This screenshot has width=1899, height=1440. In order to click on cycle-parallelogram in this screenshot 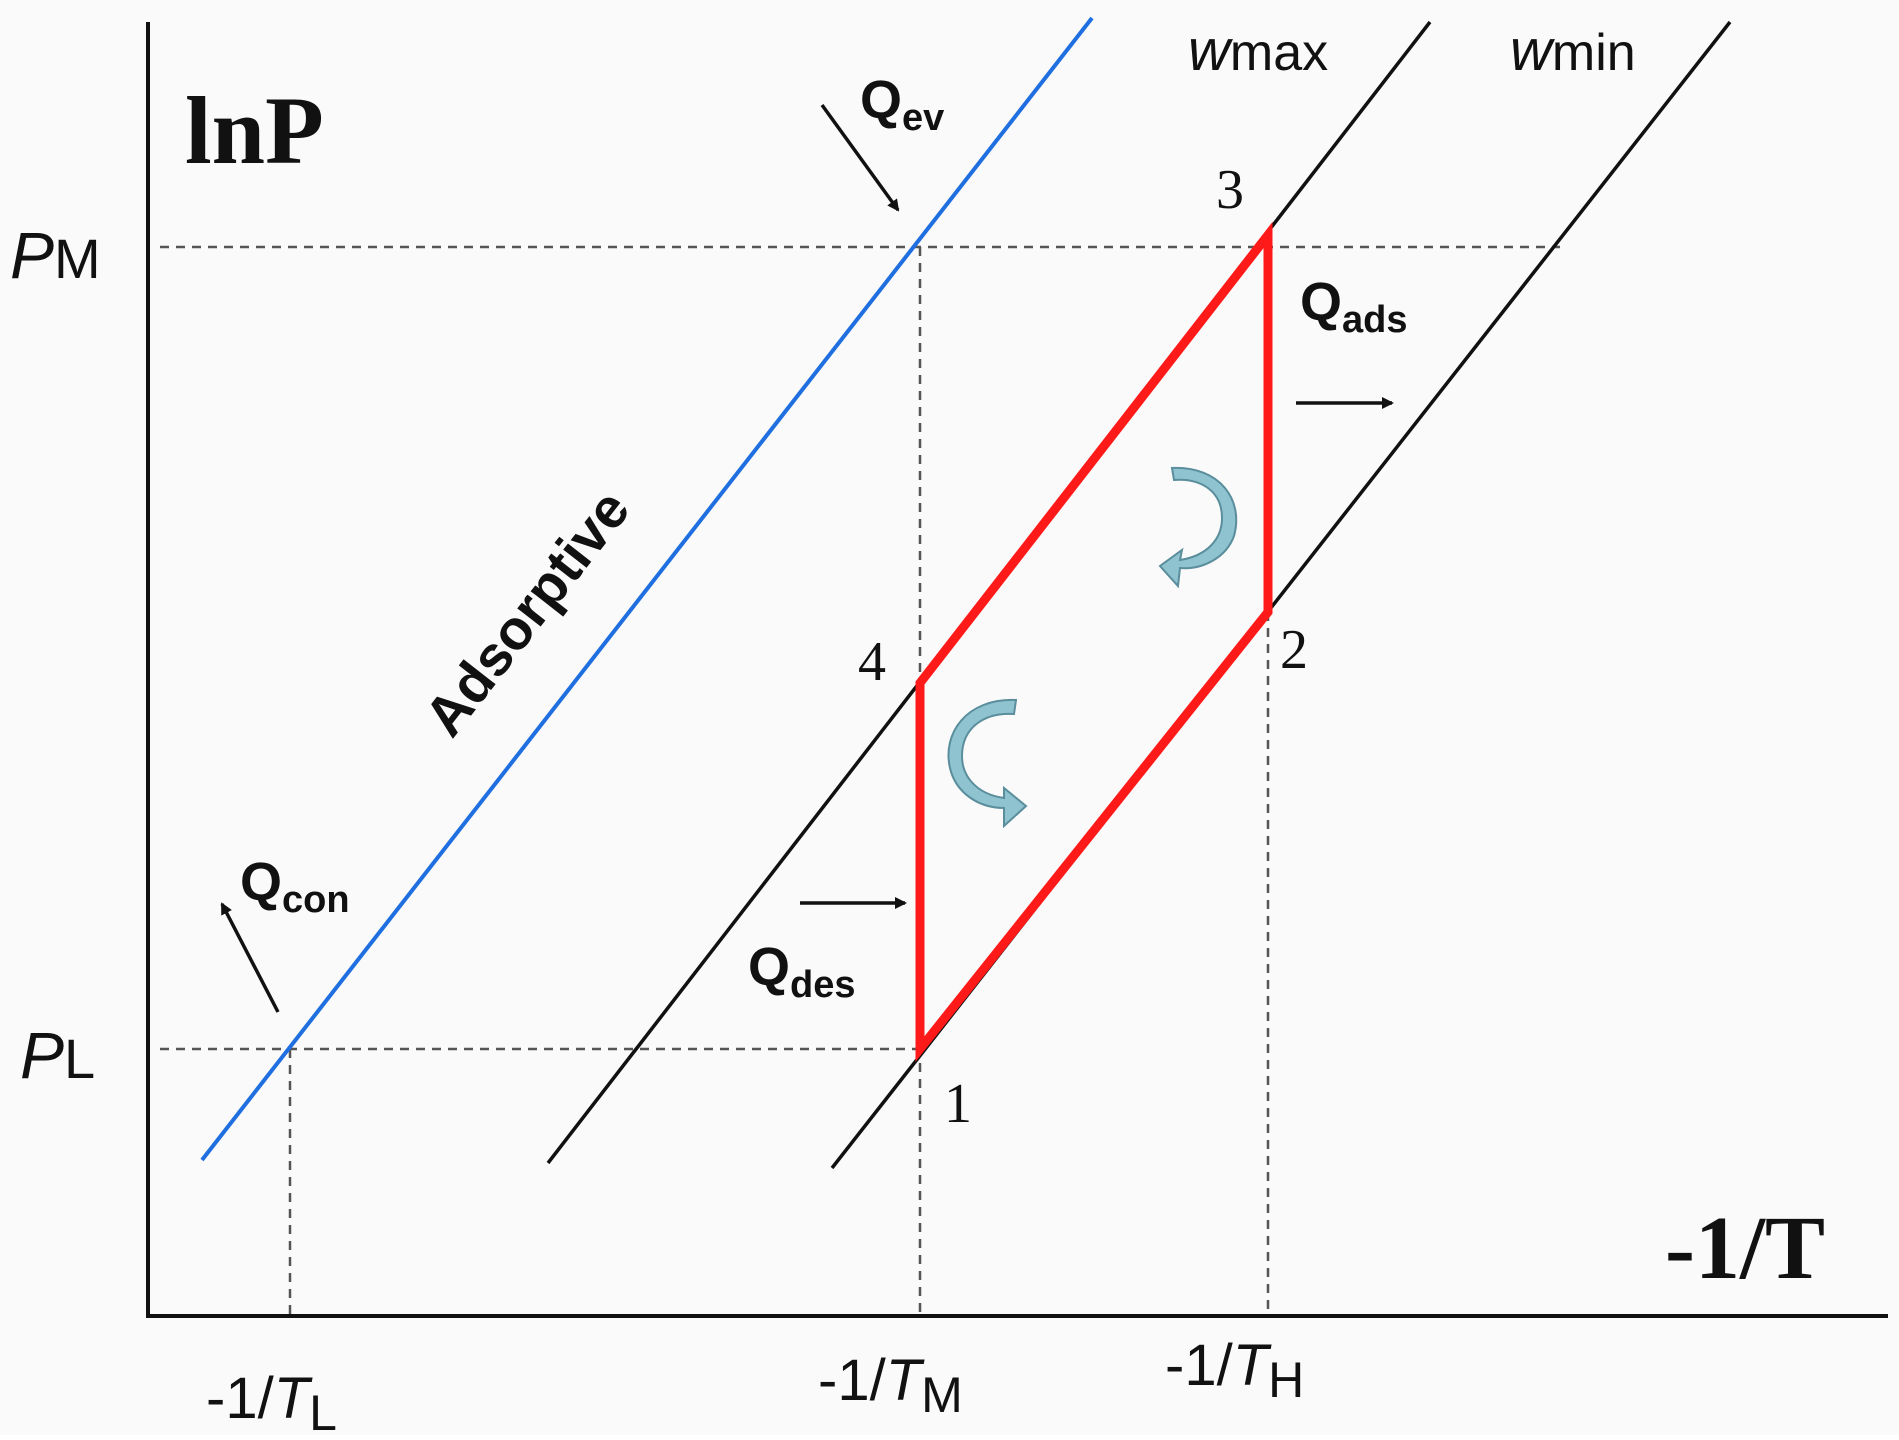, I will do `click(1094, 641)`.